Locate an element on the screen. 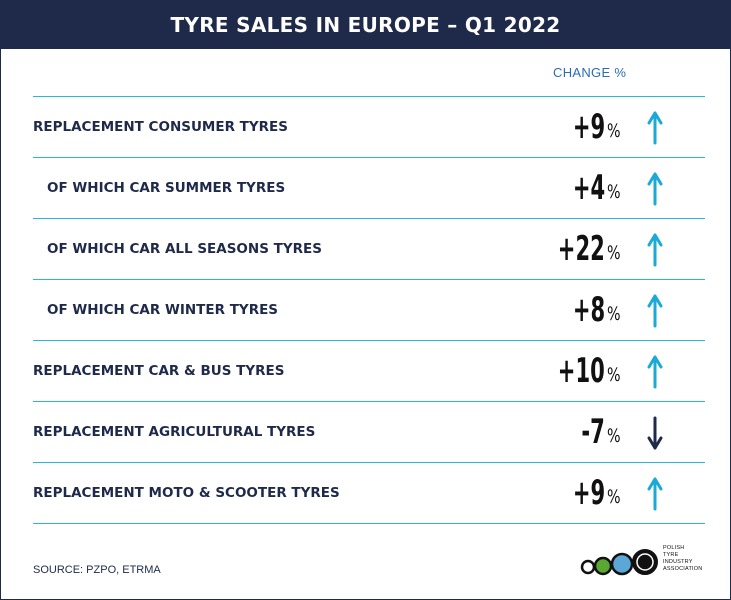  change-value: +8% is located at coordinates (589, 310).